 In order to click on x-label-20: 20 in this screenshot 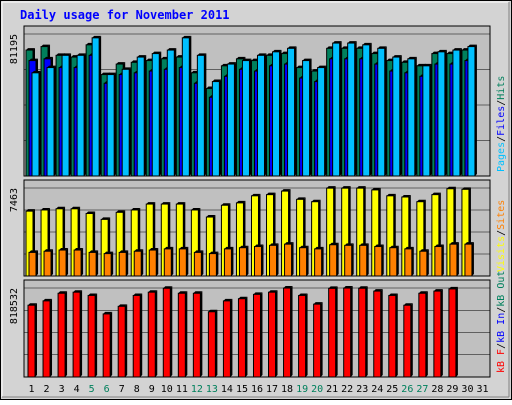, I will do `click(317, 389)`.